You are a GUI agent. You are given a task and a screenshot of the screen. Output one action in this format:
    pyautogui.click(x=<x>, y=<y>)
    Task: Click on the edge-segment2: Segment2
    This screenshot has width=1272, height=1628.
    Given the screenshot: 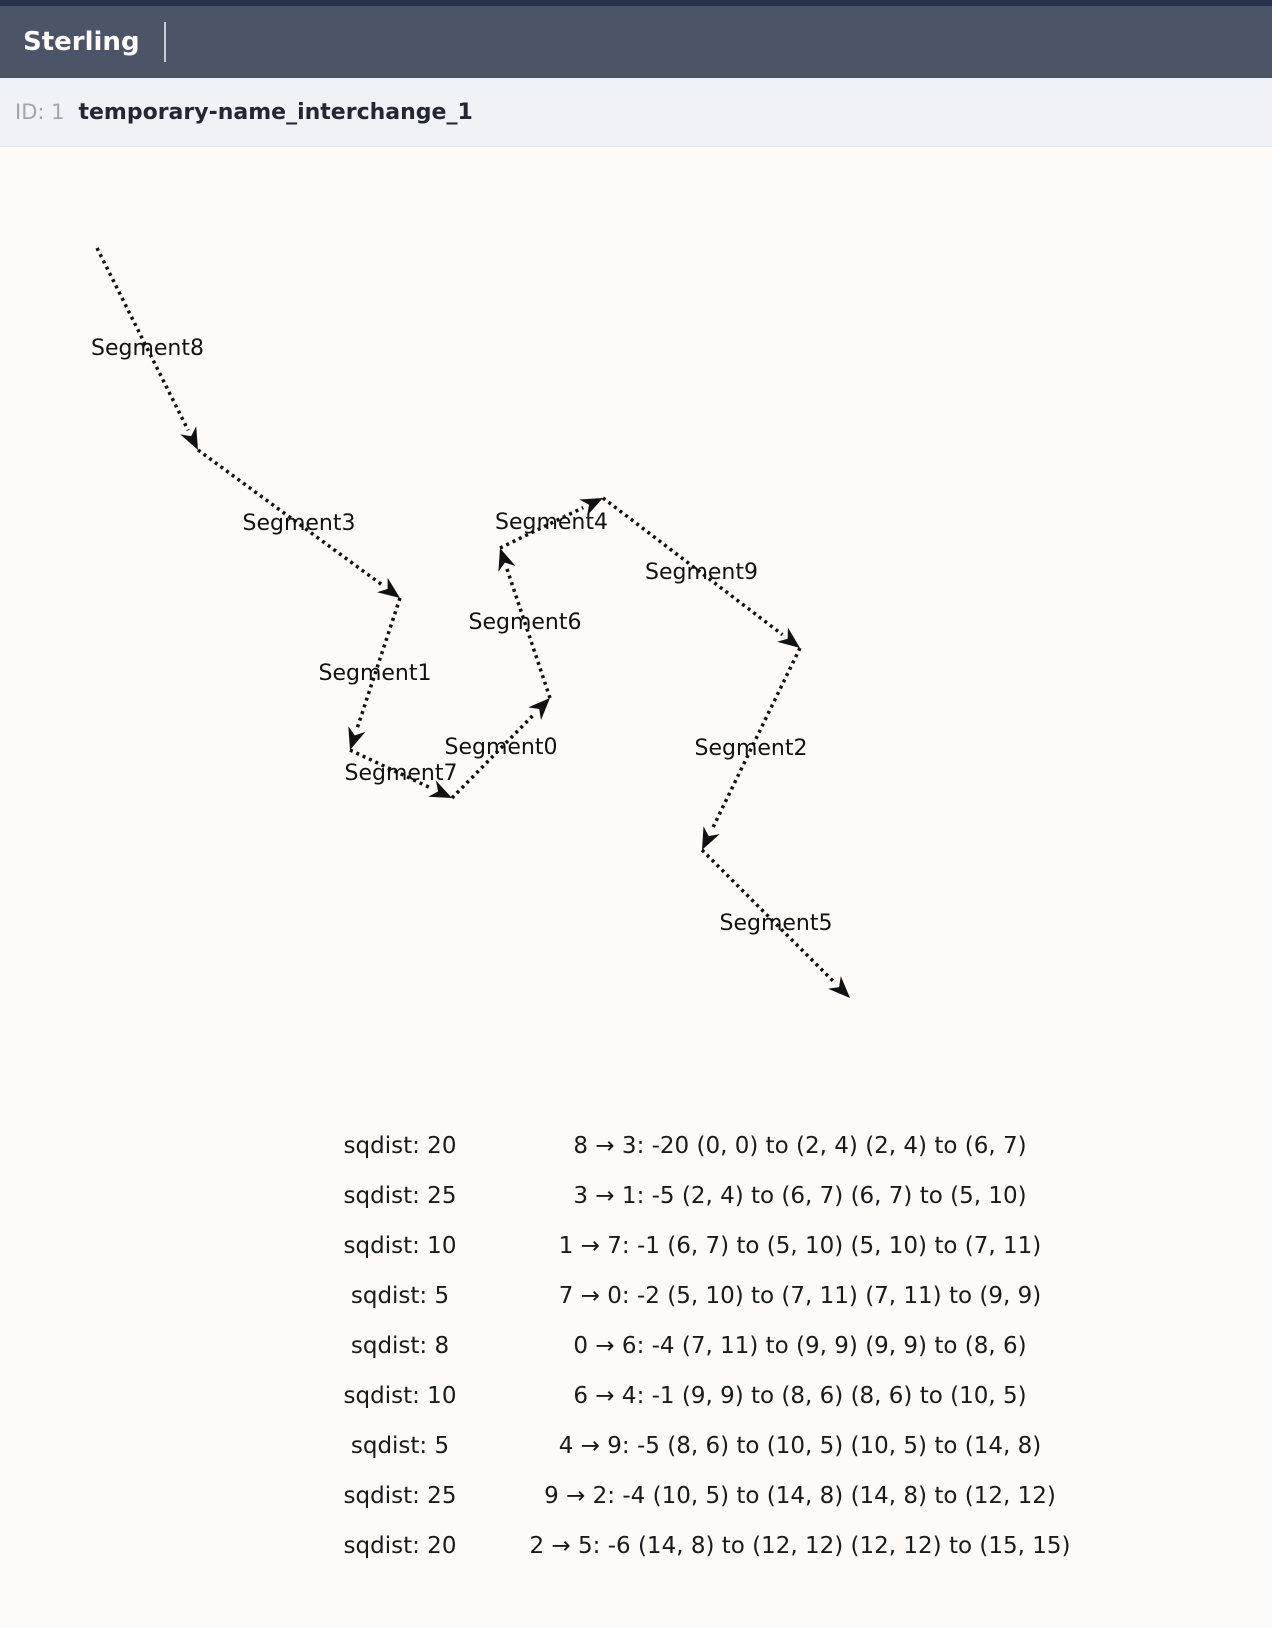 What is the action you would take?
    pyautogui.click(x=751, y=748)
    